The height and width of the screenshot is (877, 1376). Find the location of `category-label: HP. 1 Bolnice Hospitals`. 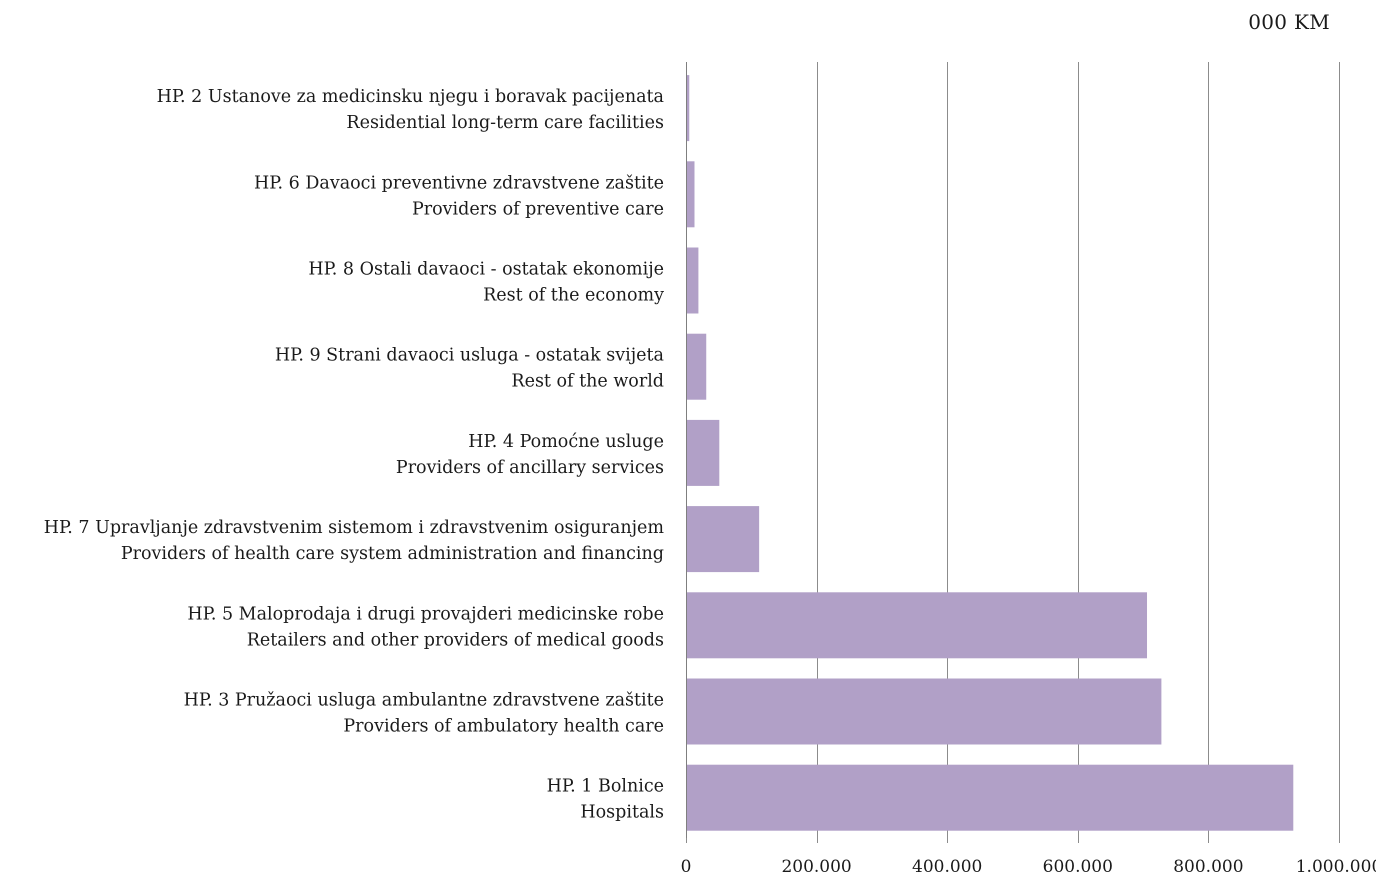

category-label: HP. 1 Bolnice Hospitals is located at coordinates (605, 800).